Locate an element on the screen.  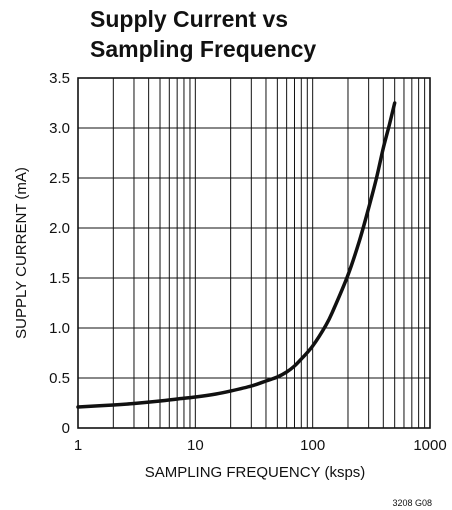
figure-id: 3208 G08 is located at coordinates (412, 503).